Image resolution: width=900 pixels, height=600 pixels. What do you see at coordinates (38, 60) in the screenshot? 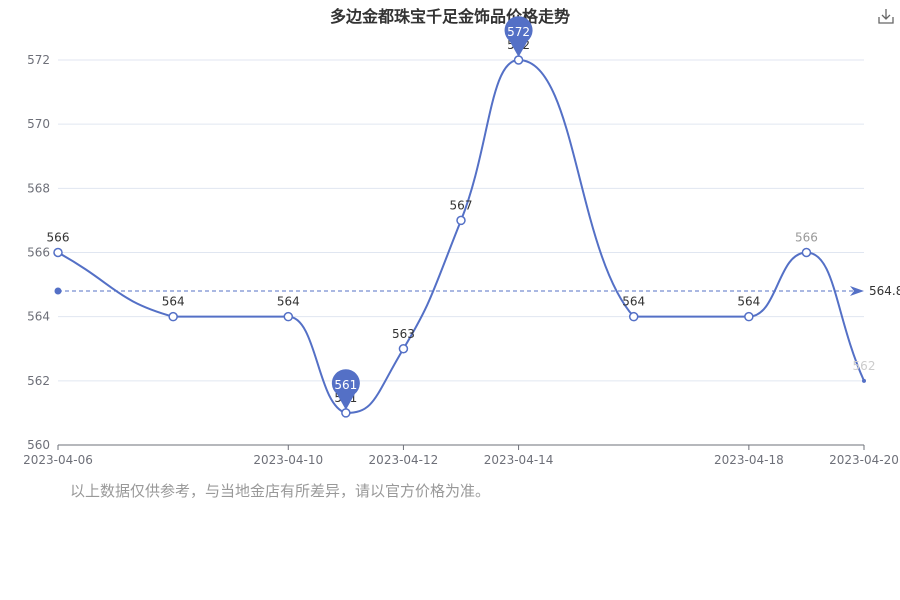
I see `y-tick-label: 572` at bounding box center [38, 60].